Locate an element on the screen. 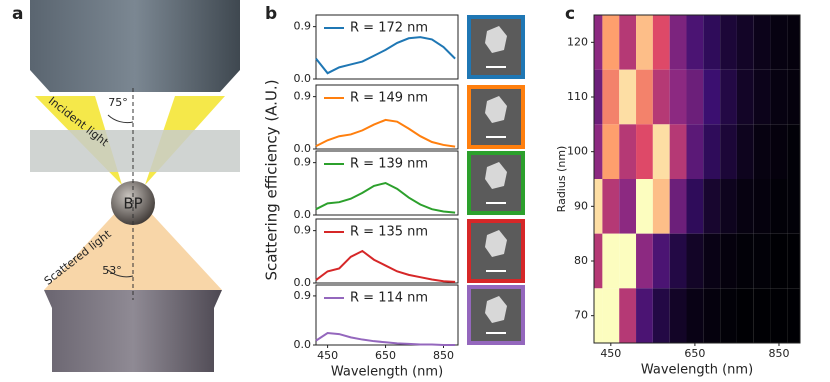  x-axis-label: Wavelength (nm) is located at coordinates (697, 370).